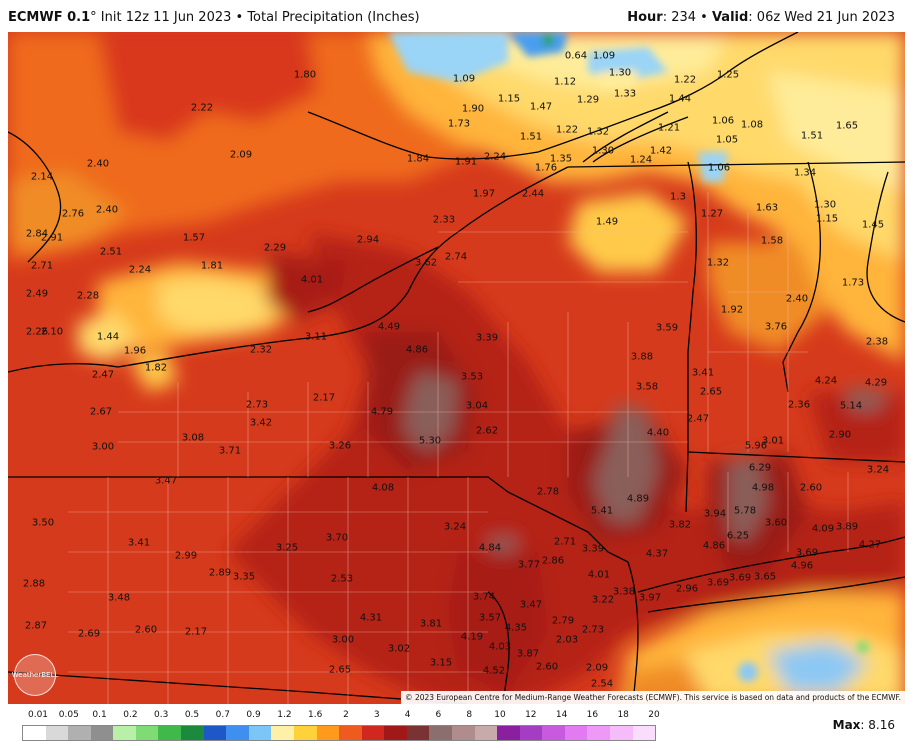  What do you see at coordinates (38, 715) in the screenshot?
I see `legend-tick-label: 0.01` at bounding box center [38, 715].